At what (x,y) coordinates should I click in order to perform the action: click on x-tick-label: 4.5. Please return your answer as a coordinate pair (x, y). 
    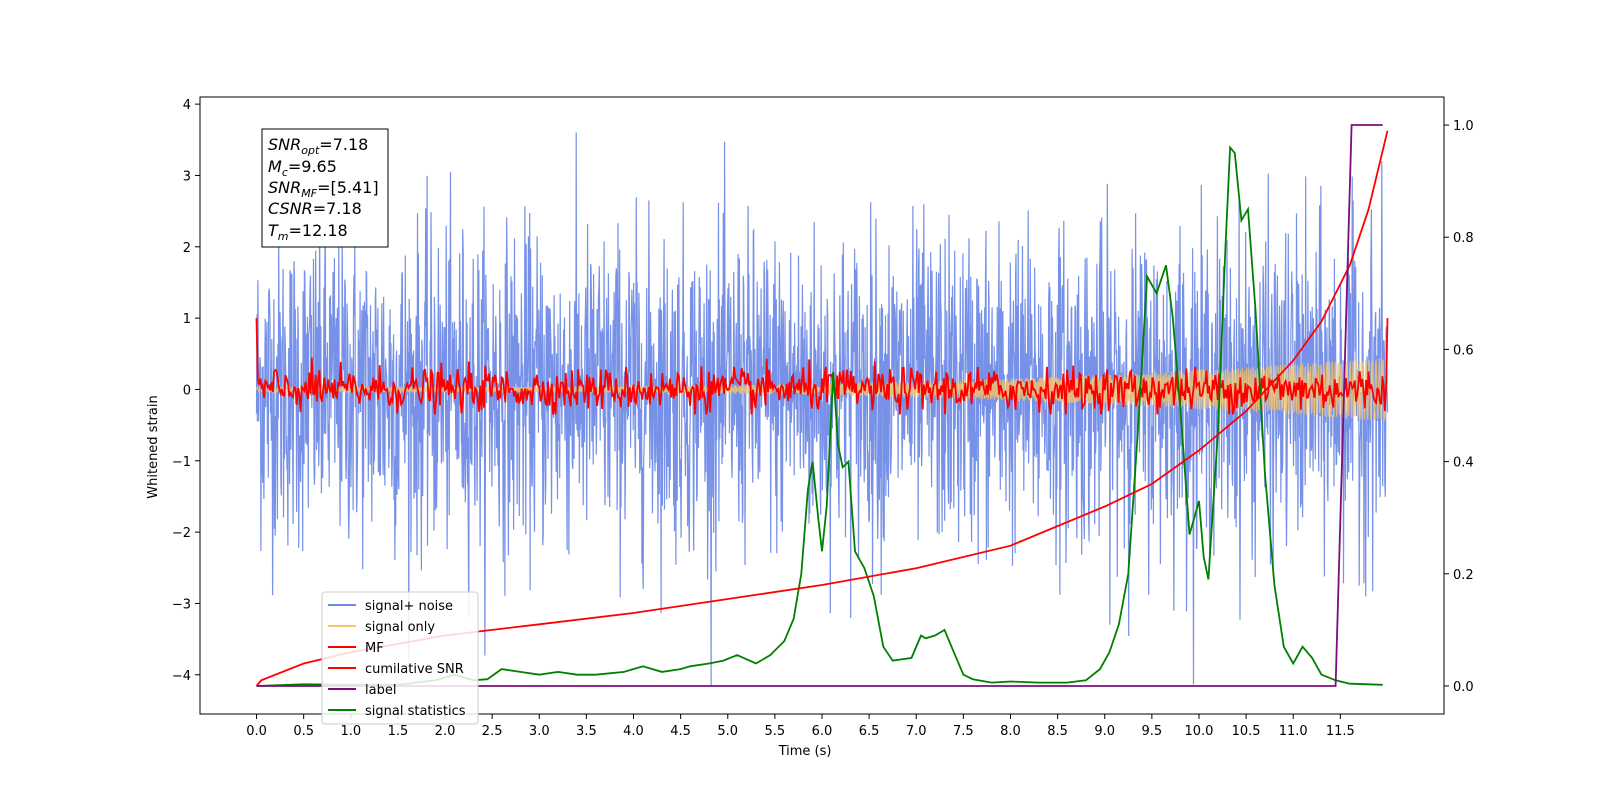
    Looking at the image, I should click on (680, 731).